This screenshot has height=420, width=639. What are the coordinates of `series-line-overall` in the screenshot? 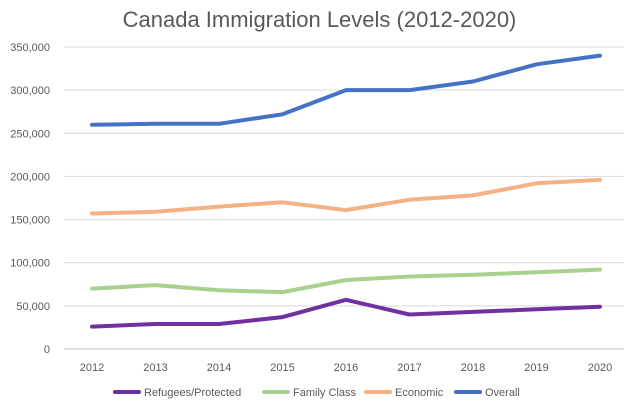 It's located at (346, 90).